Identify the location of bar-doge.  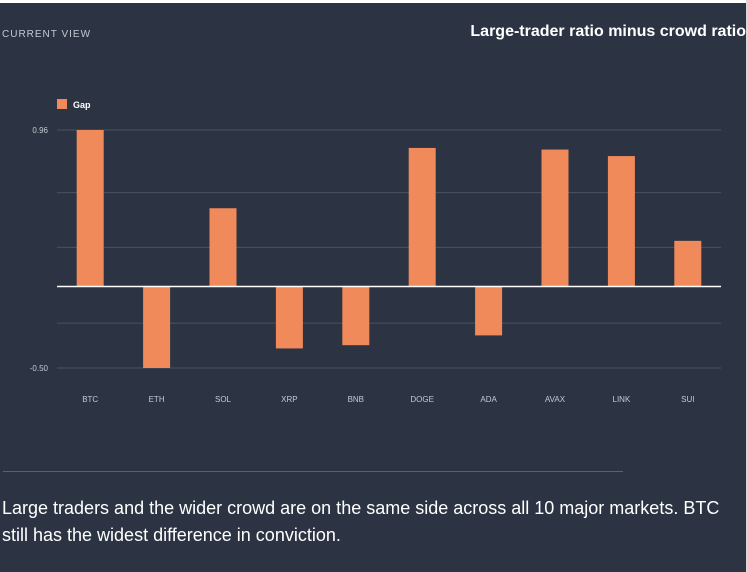
(422, 217).